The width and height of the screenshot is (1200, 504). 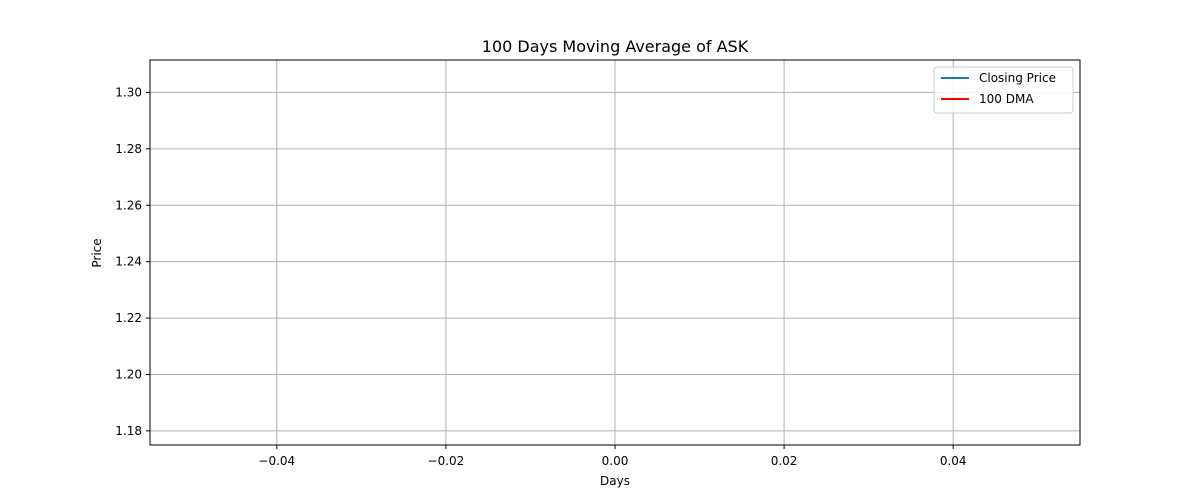 I want to click on x-tick-label: 0.00, so click(x=615, y=461).